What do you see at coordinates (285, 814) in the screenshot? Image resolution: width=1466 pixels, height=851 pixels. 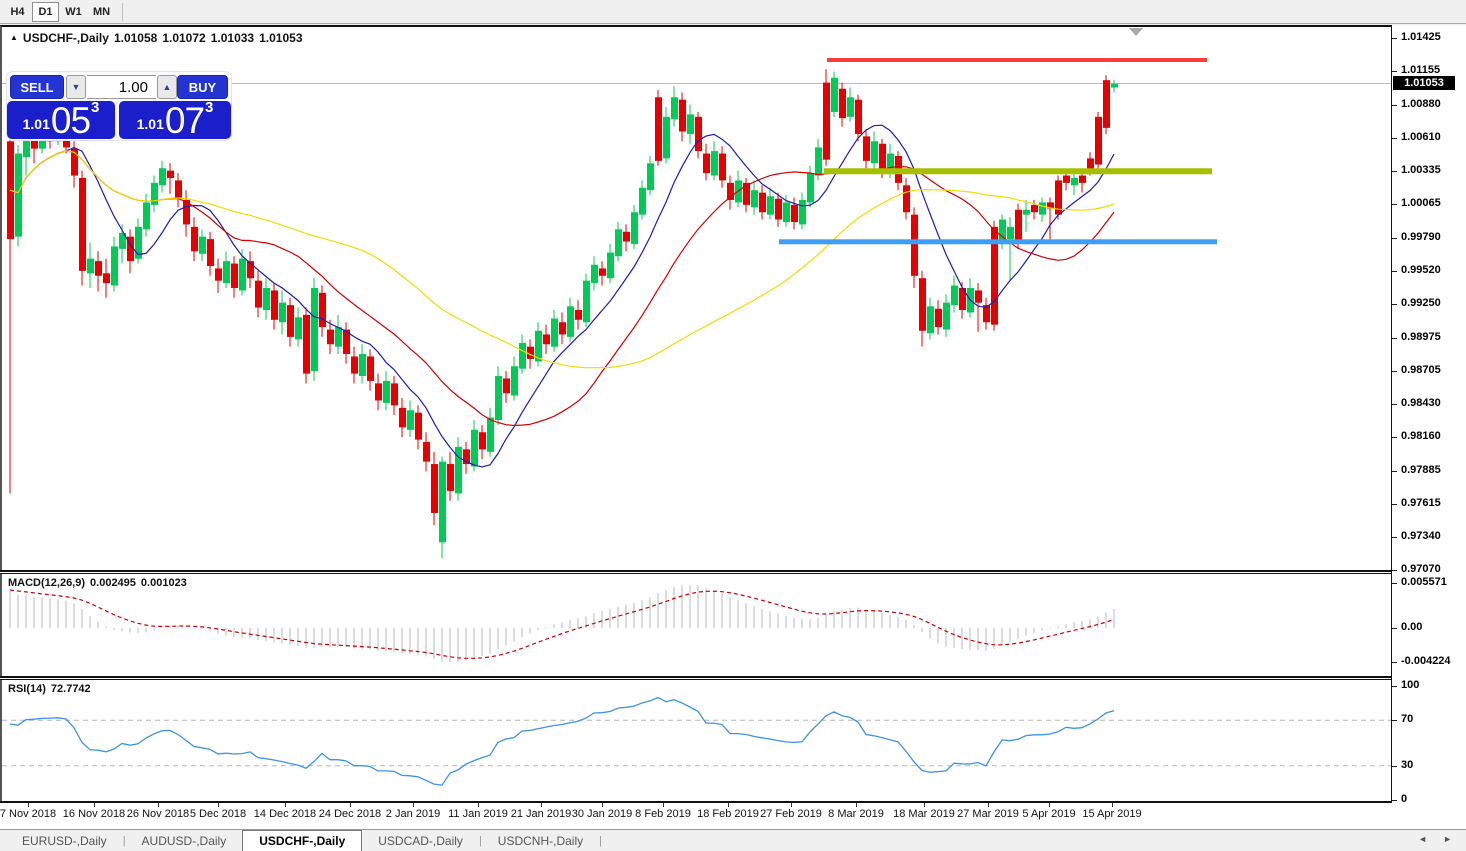 I see `date-axis-label: 14 Dec 2018` at bounding box center [285, 814].